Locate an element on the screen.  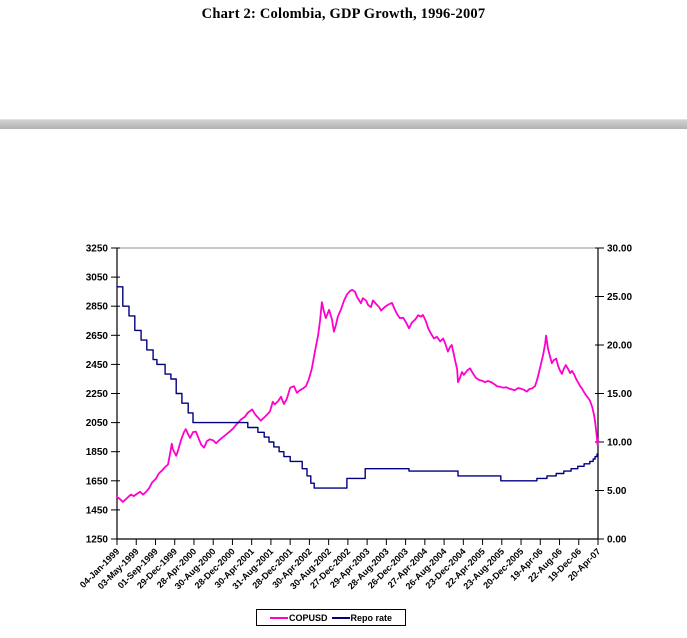
left-axis-tick-label: 2050 is located at coordinates (97, 423).